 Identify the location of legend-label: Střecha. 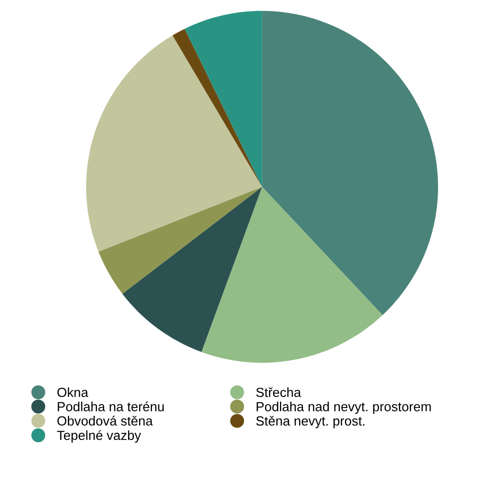
(279, 392).